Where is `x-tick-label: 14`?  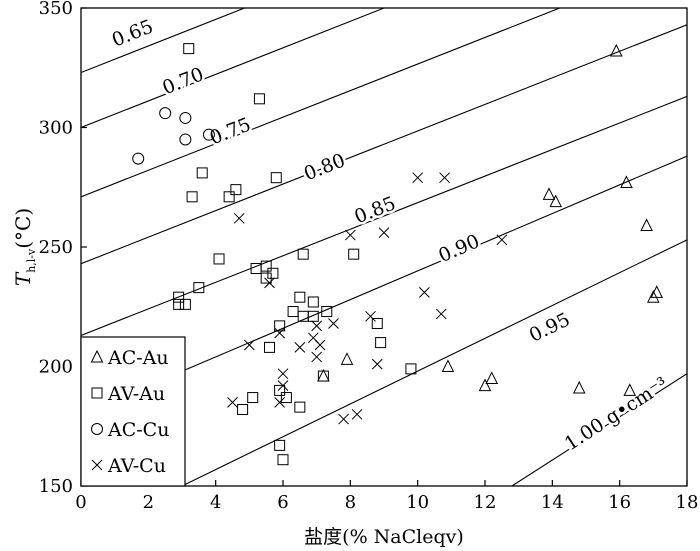
x-tick-label: 14 is located at coordinates (552, 502).